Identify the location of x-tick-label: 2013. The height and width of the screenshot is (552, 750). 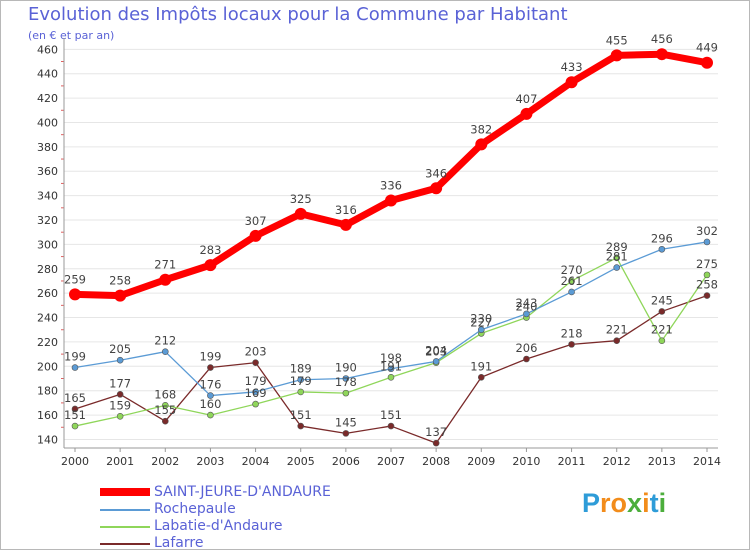
(662, 461).